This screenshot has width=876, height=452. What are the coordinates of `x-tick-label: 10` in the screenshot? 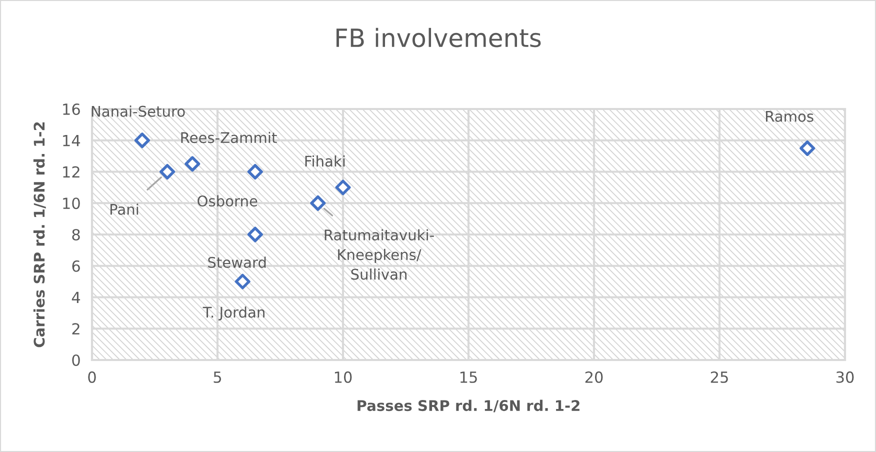 It's located at (343, 377).